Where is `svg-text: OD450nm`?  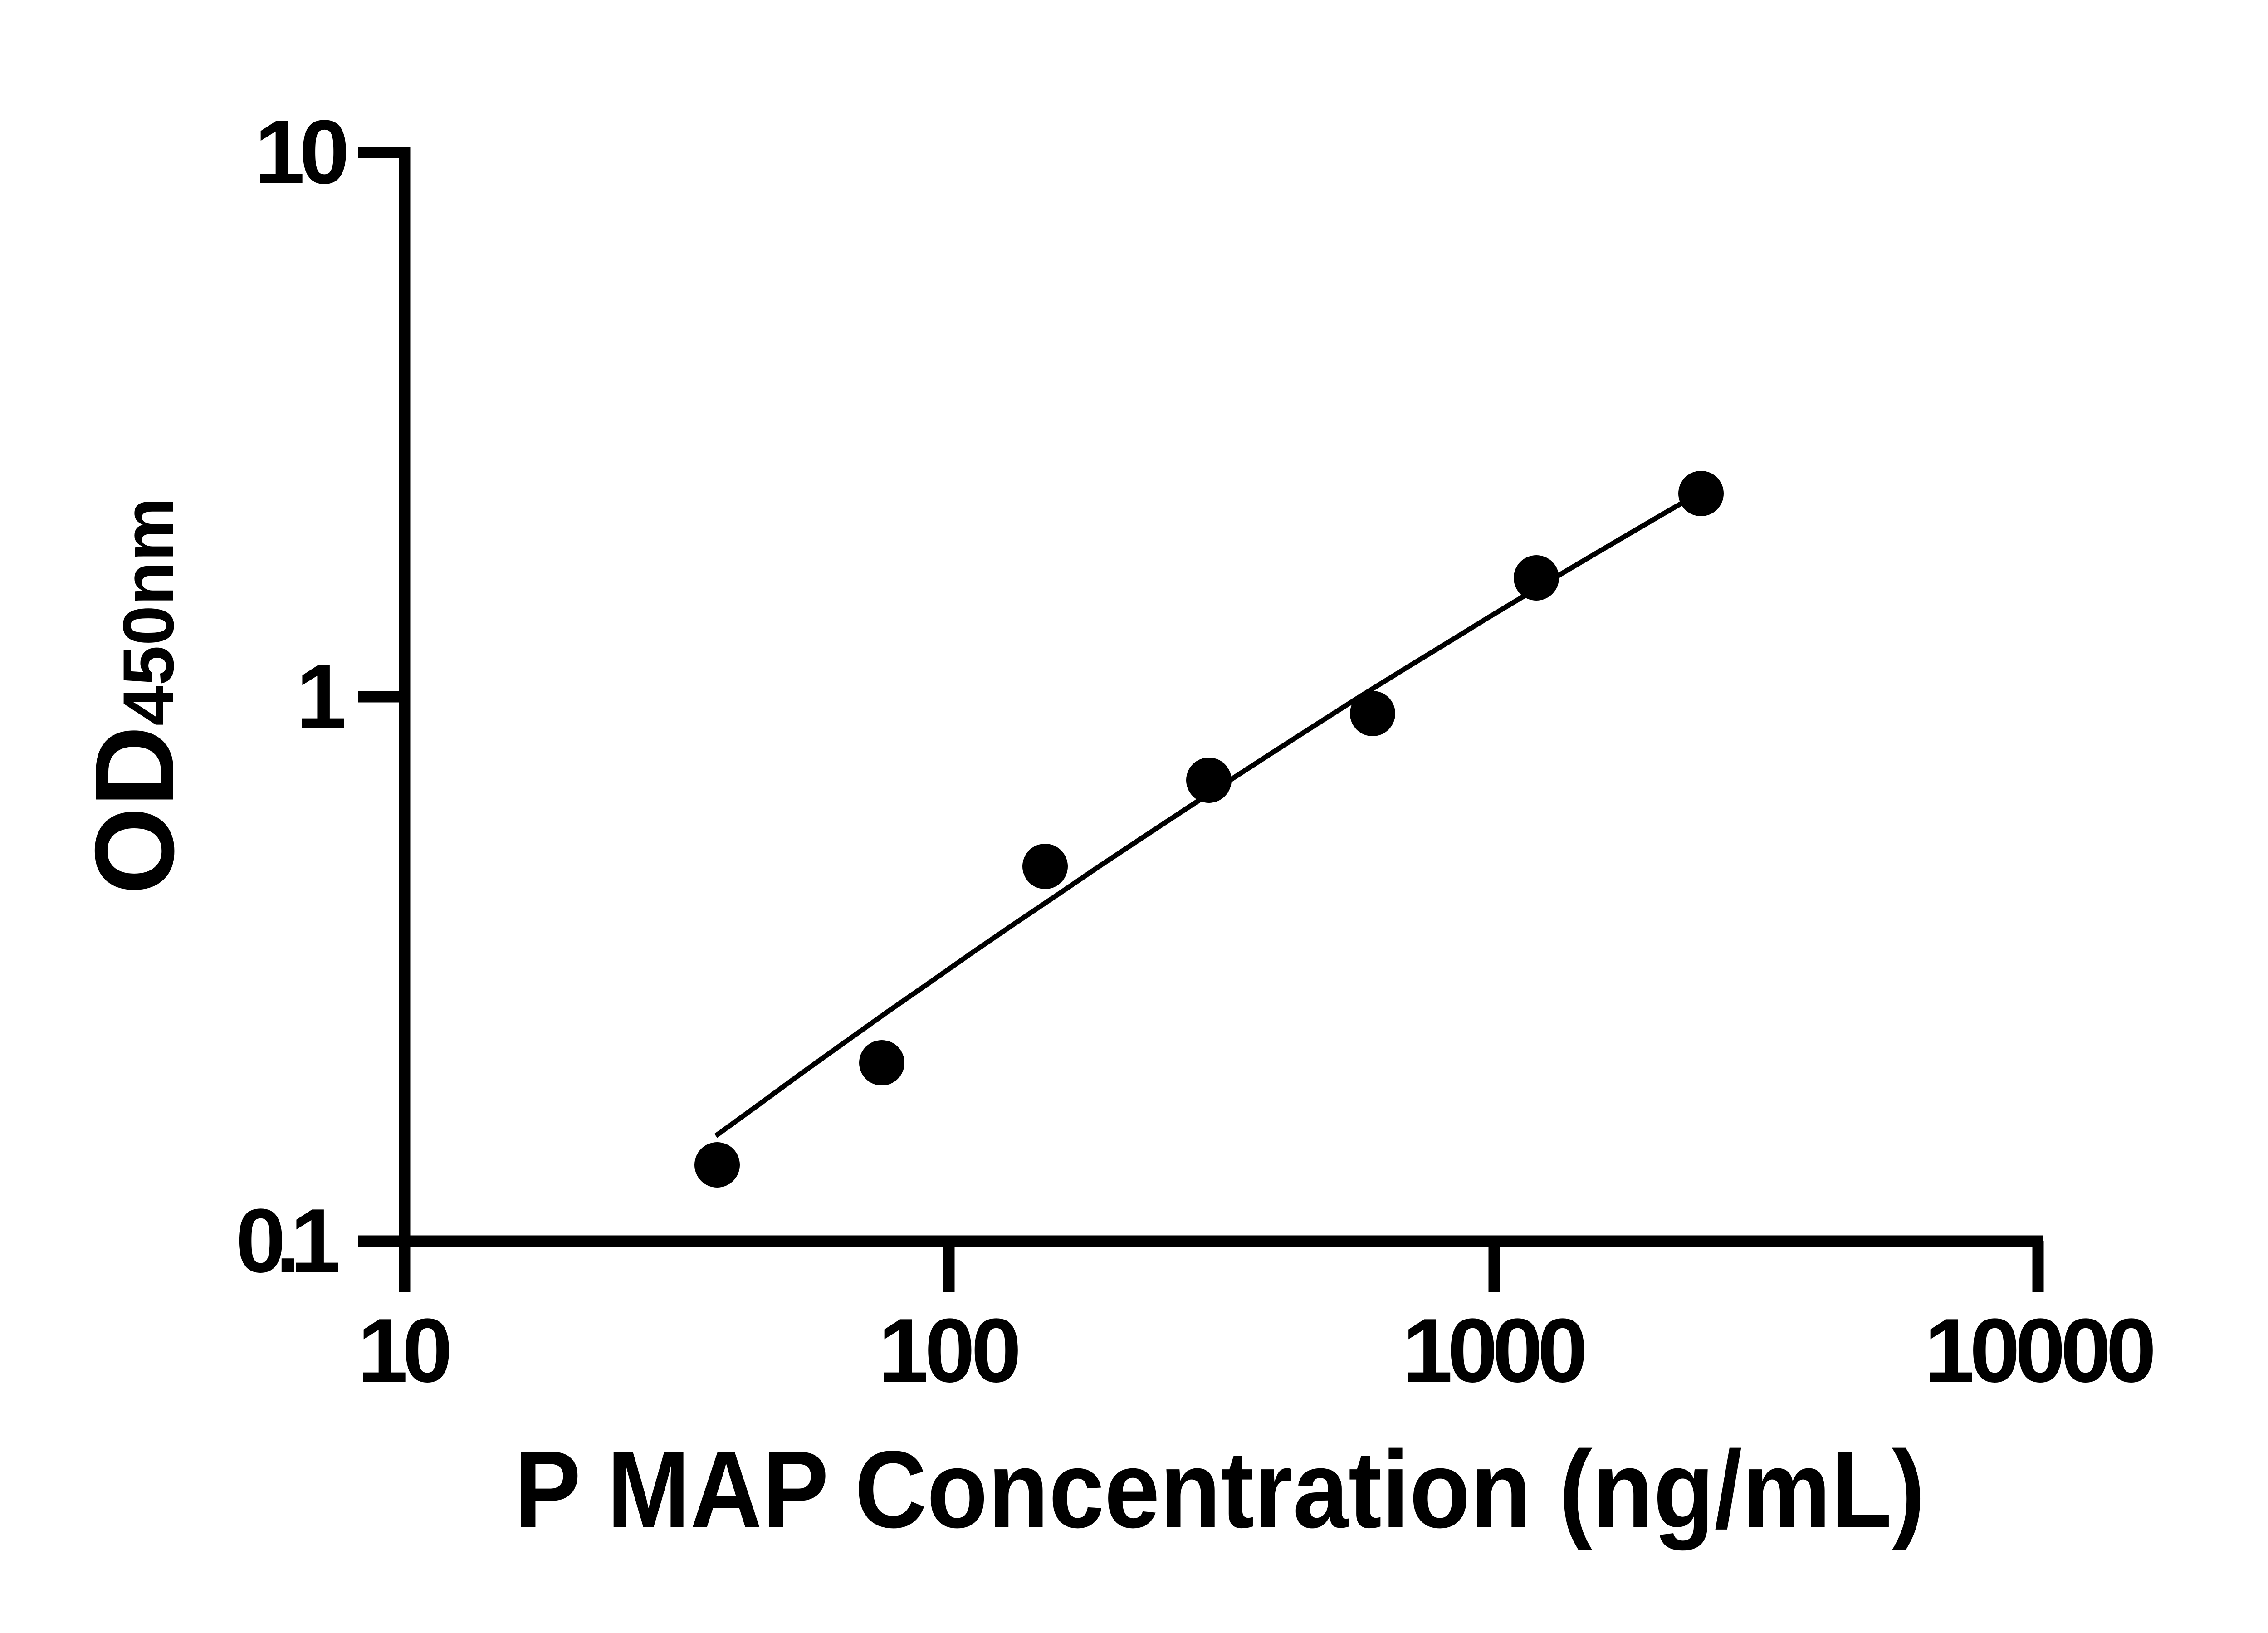
svg-text: OD450nm is located at coordinates (134, 696).